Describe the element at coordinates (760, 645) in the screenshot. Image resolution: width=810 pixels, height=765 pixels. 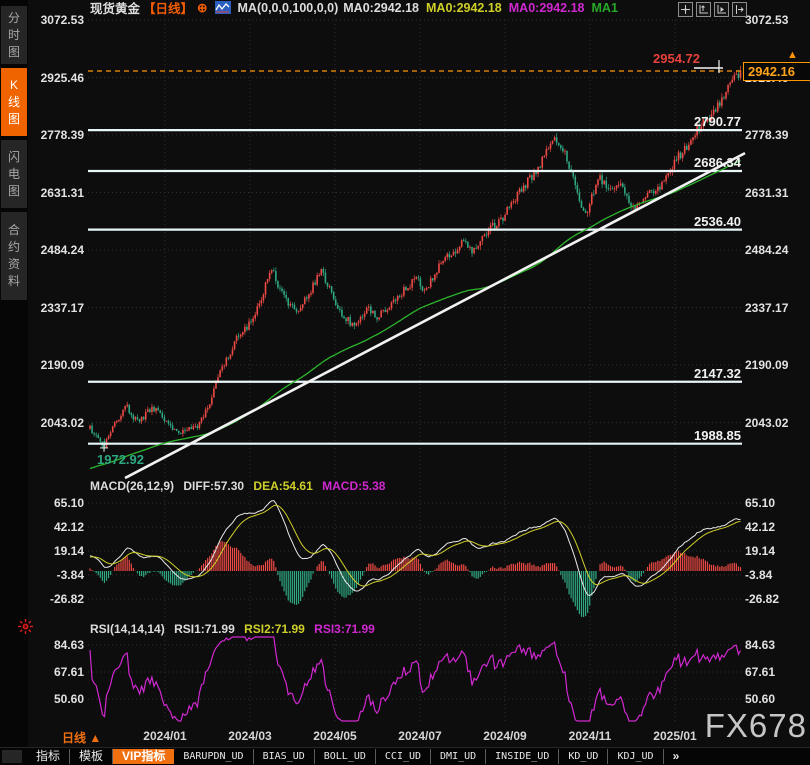
I see `rsi-y-axis-label-right: 84.63` at that location.